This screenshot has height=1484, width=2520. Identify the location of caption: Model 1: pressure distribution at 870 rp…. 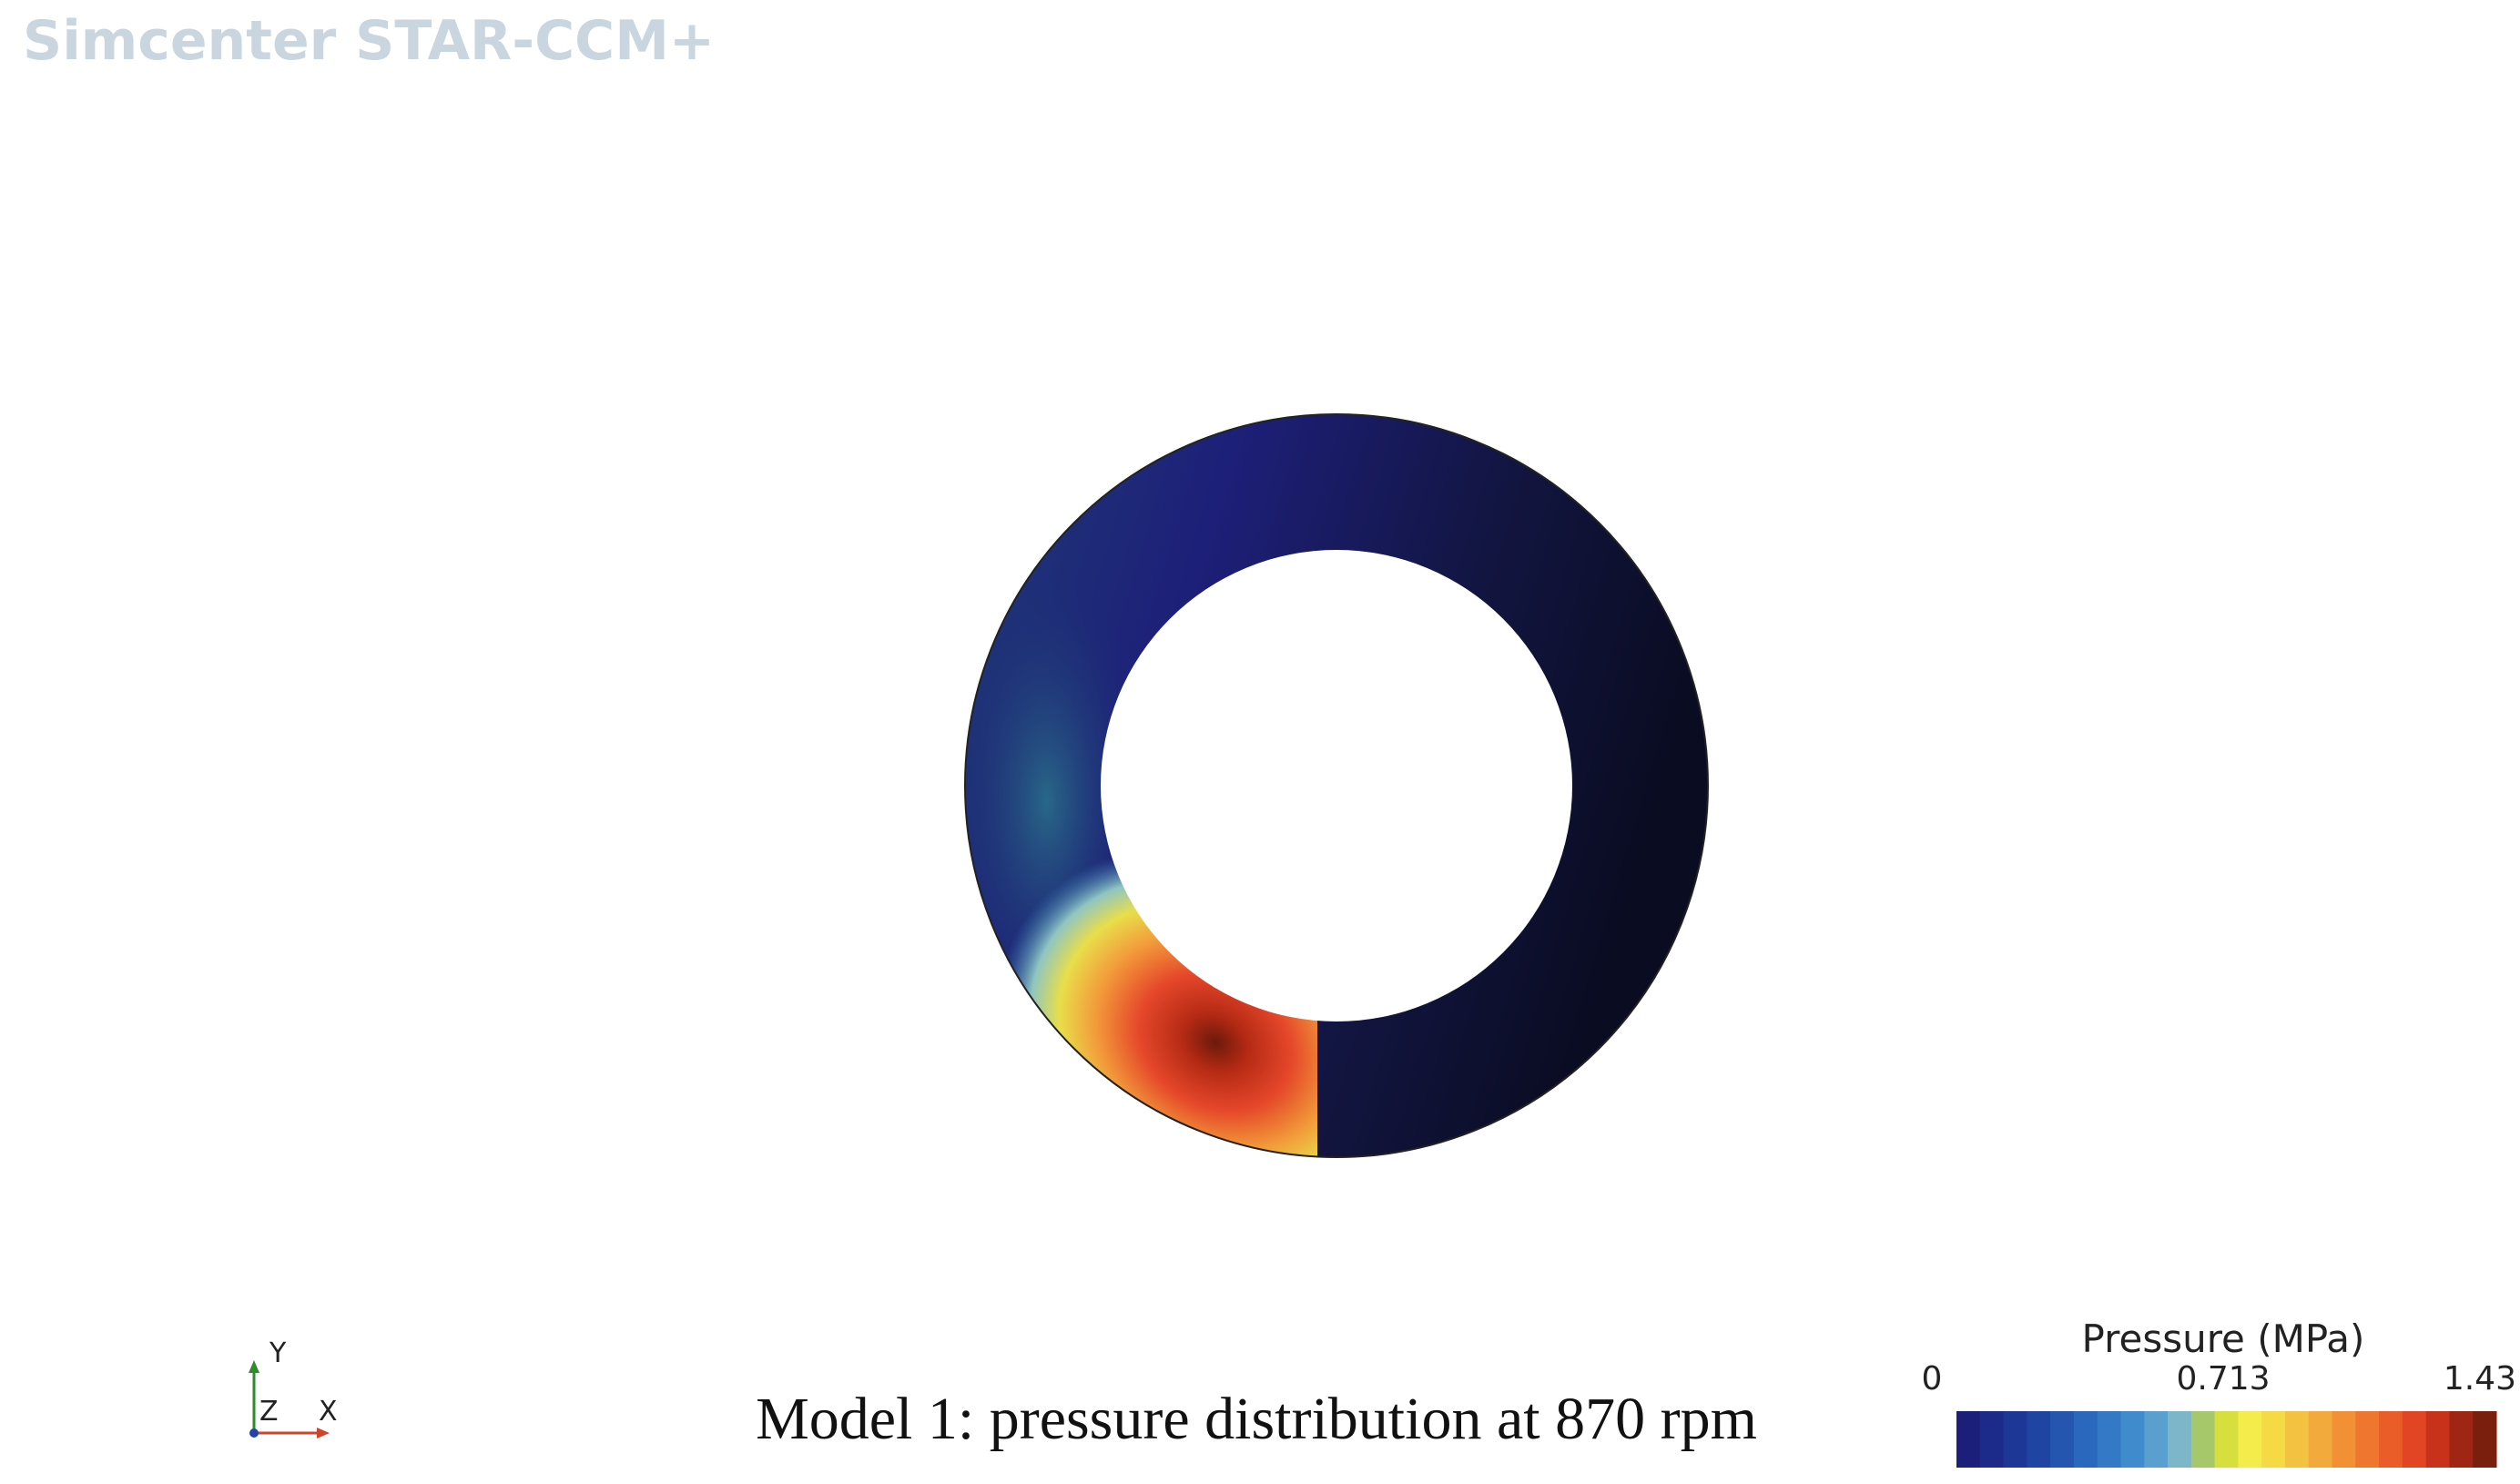
(1256, 1419).